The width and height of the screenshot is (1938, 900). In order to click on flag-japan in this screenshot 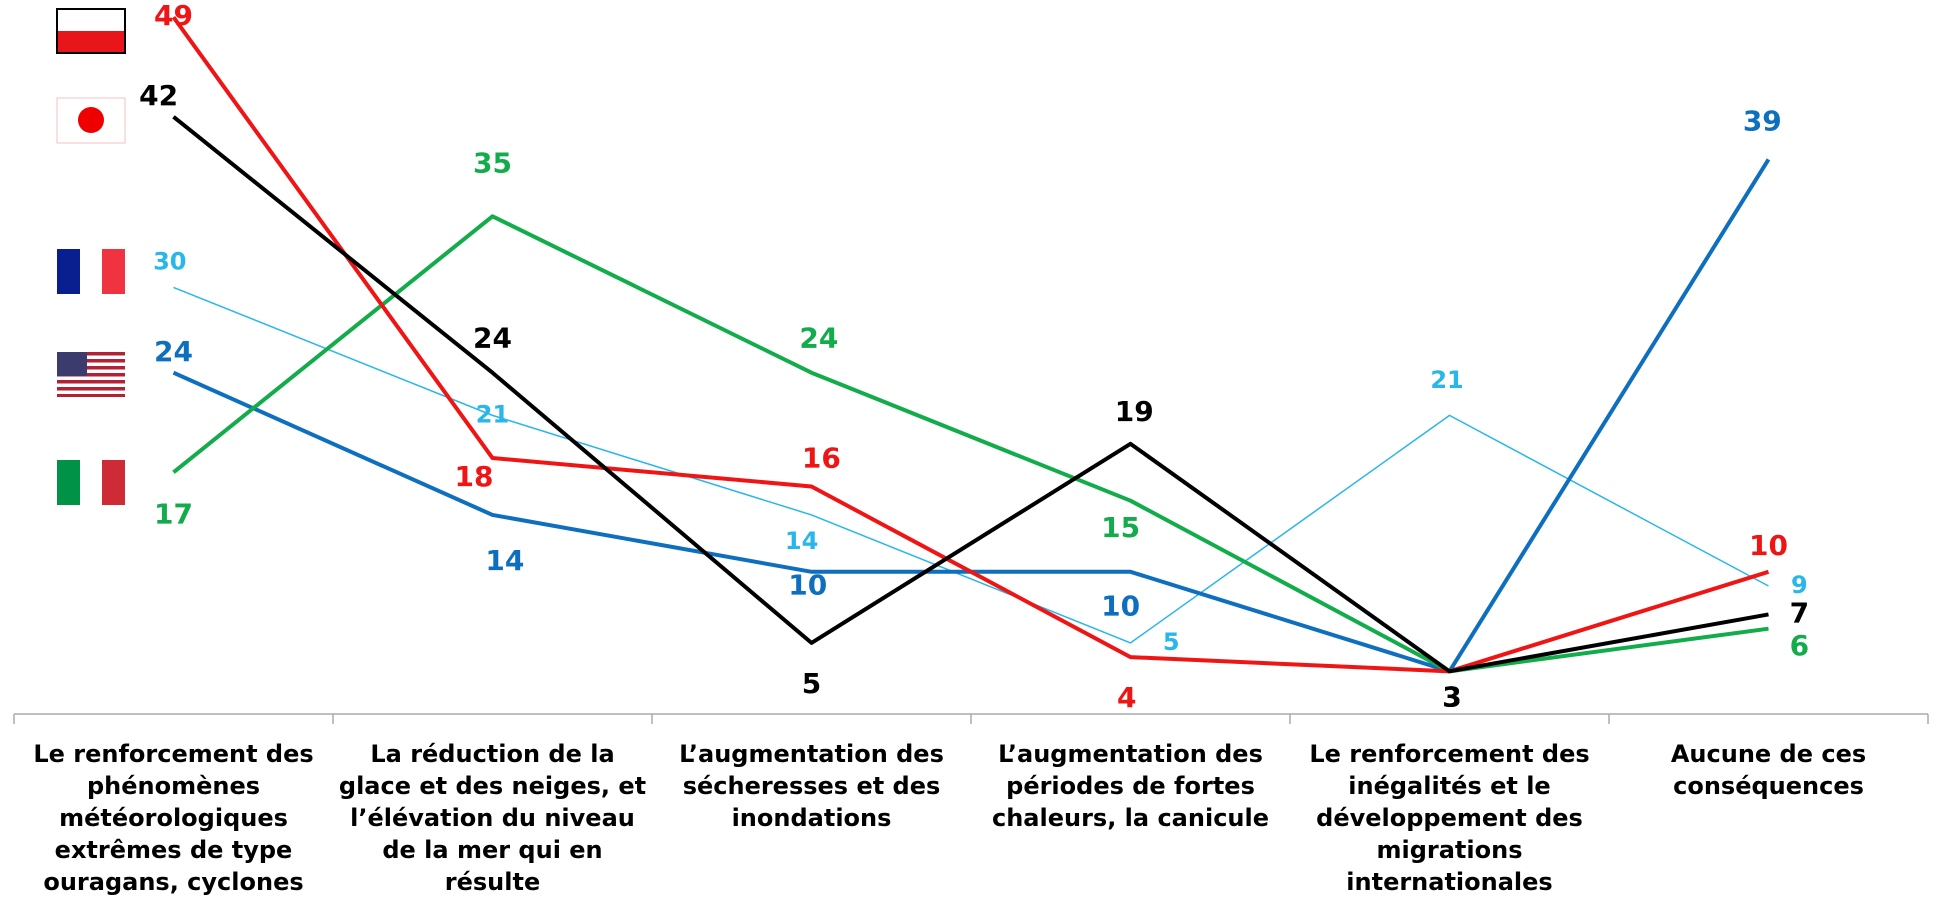, I will do `click(91, 120)`.